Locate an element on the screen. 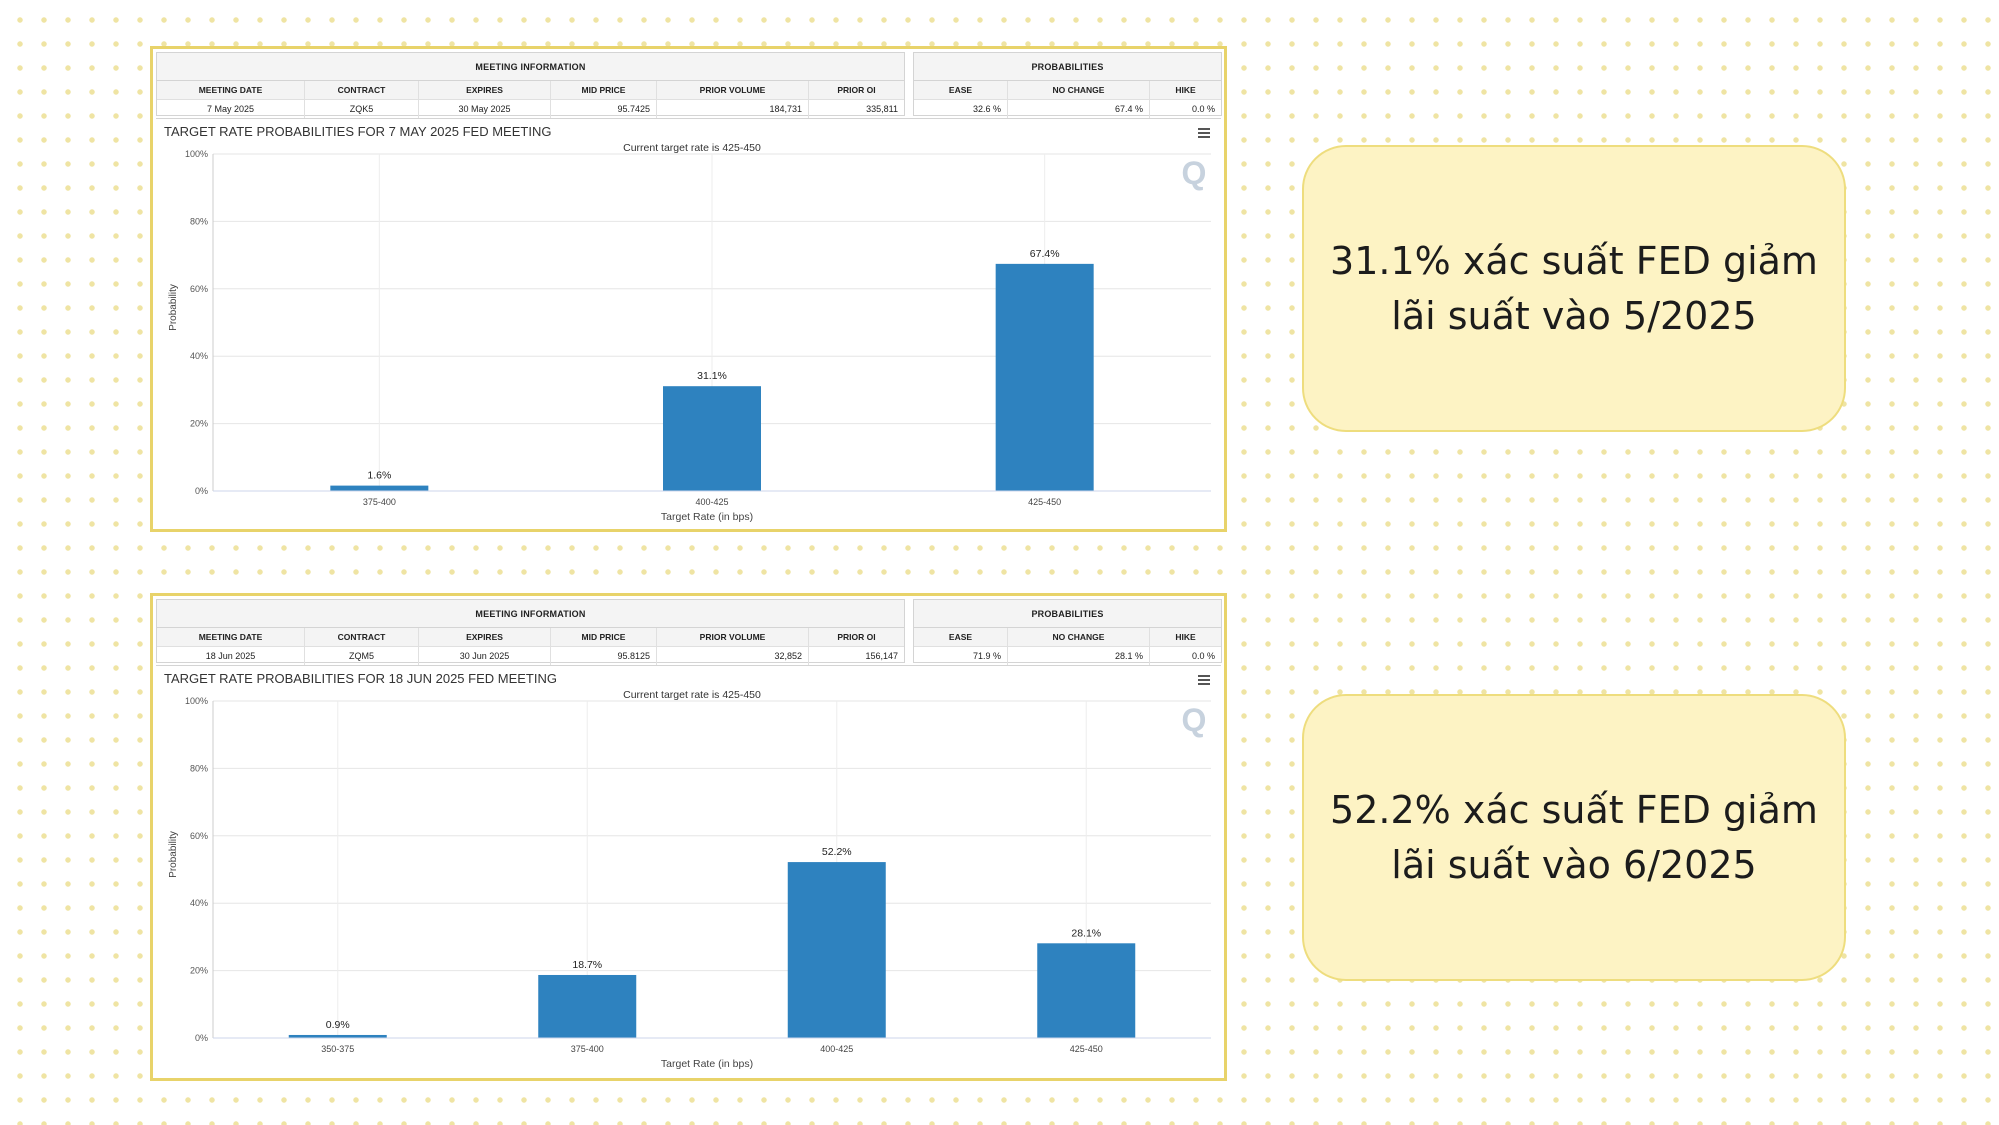 This screenshot has height=1125, width=1999. probabilities-value-row: 32.6 % 67.4 % 0.0 % is located at coordinates (1067, 109).